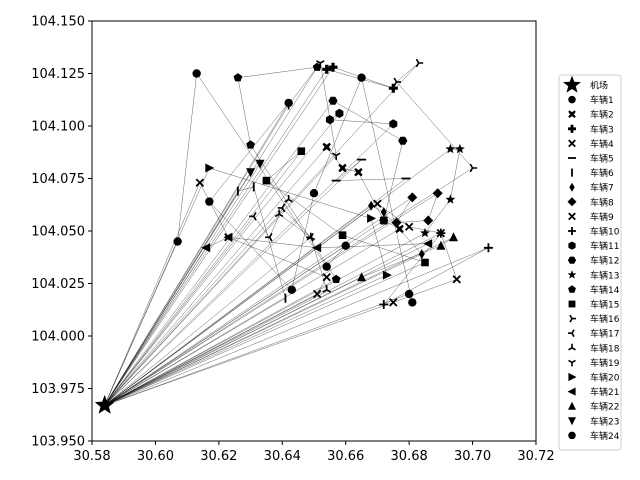 Image resolution: width=640 pixels, height=480 pixels. I want to click on legend-label: 车辆17, so click(604, 334).